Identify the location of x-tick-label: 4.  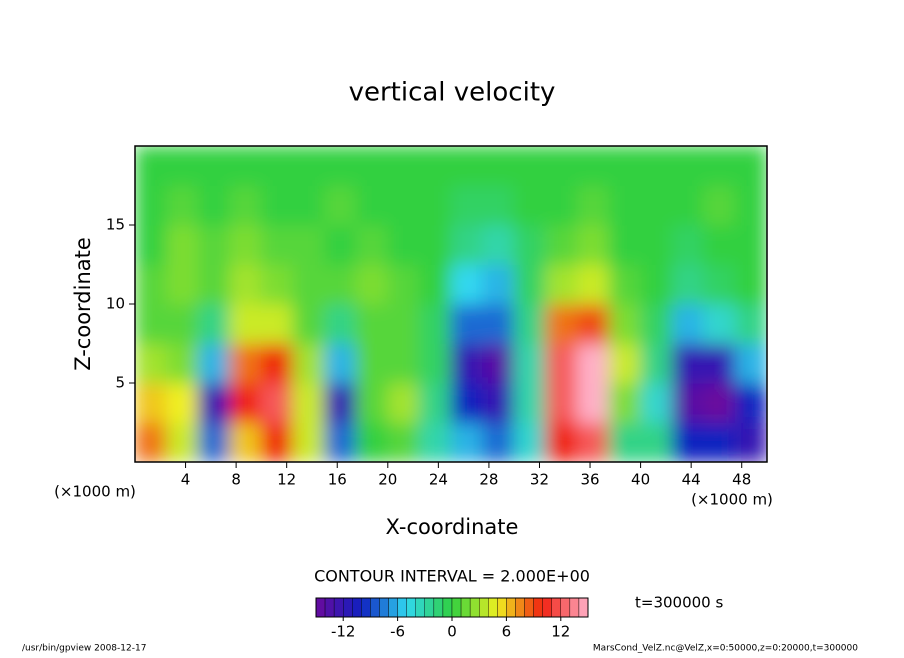
(186, 480).